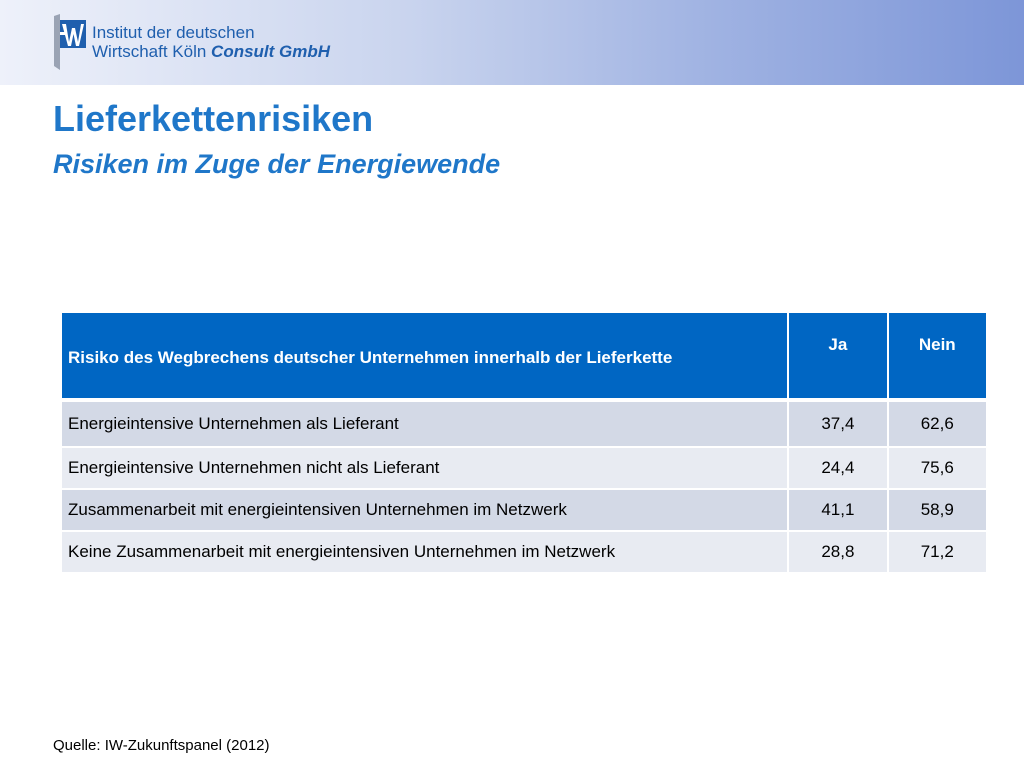 The width and height of the screenshot is (1024, 768). Describe the element at coordinates (937, 423) in the screenshot. I see `cell-nein: 62,6` at that location.